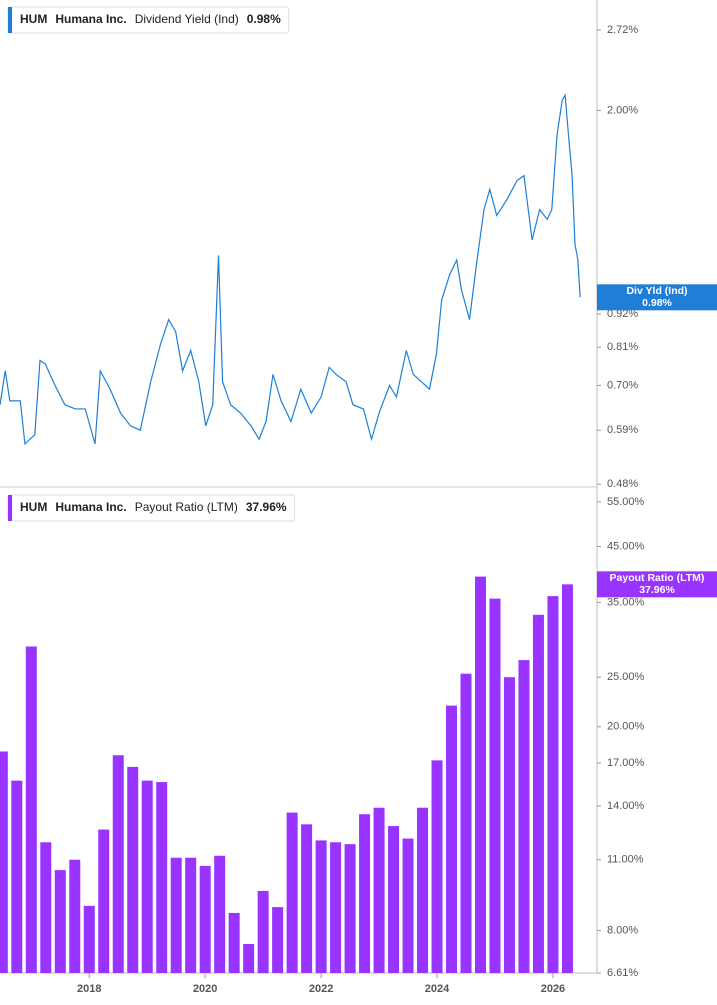  I want to click on x-tick-label: 2026, so click(553, 989).